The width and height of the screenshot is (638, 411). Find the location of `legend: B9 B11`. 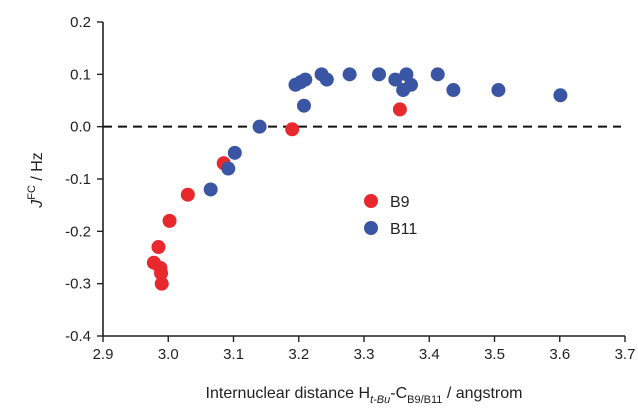

legend: B9 B11 is located at coordinates (390, 216).